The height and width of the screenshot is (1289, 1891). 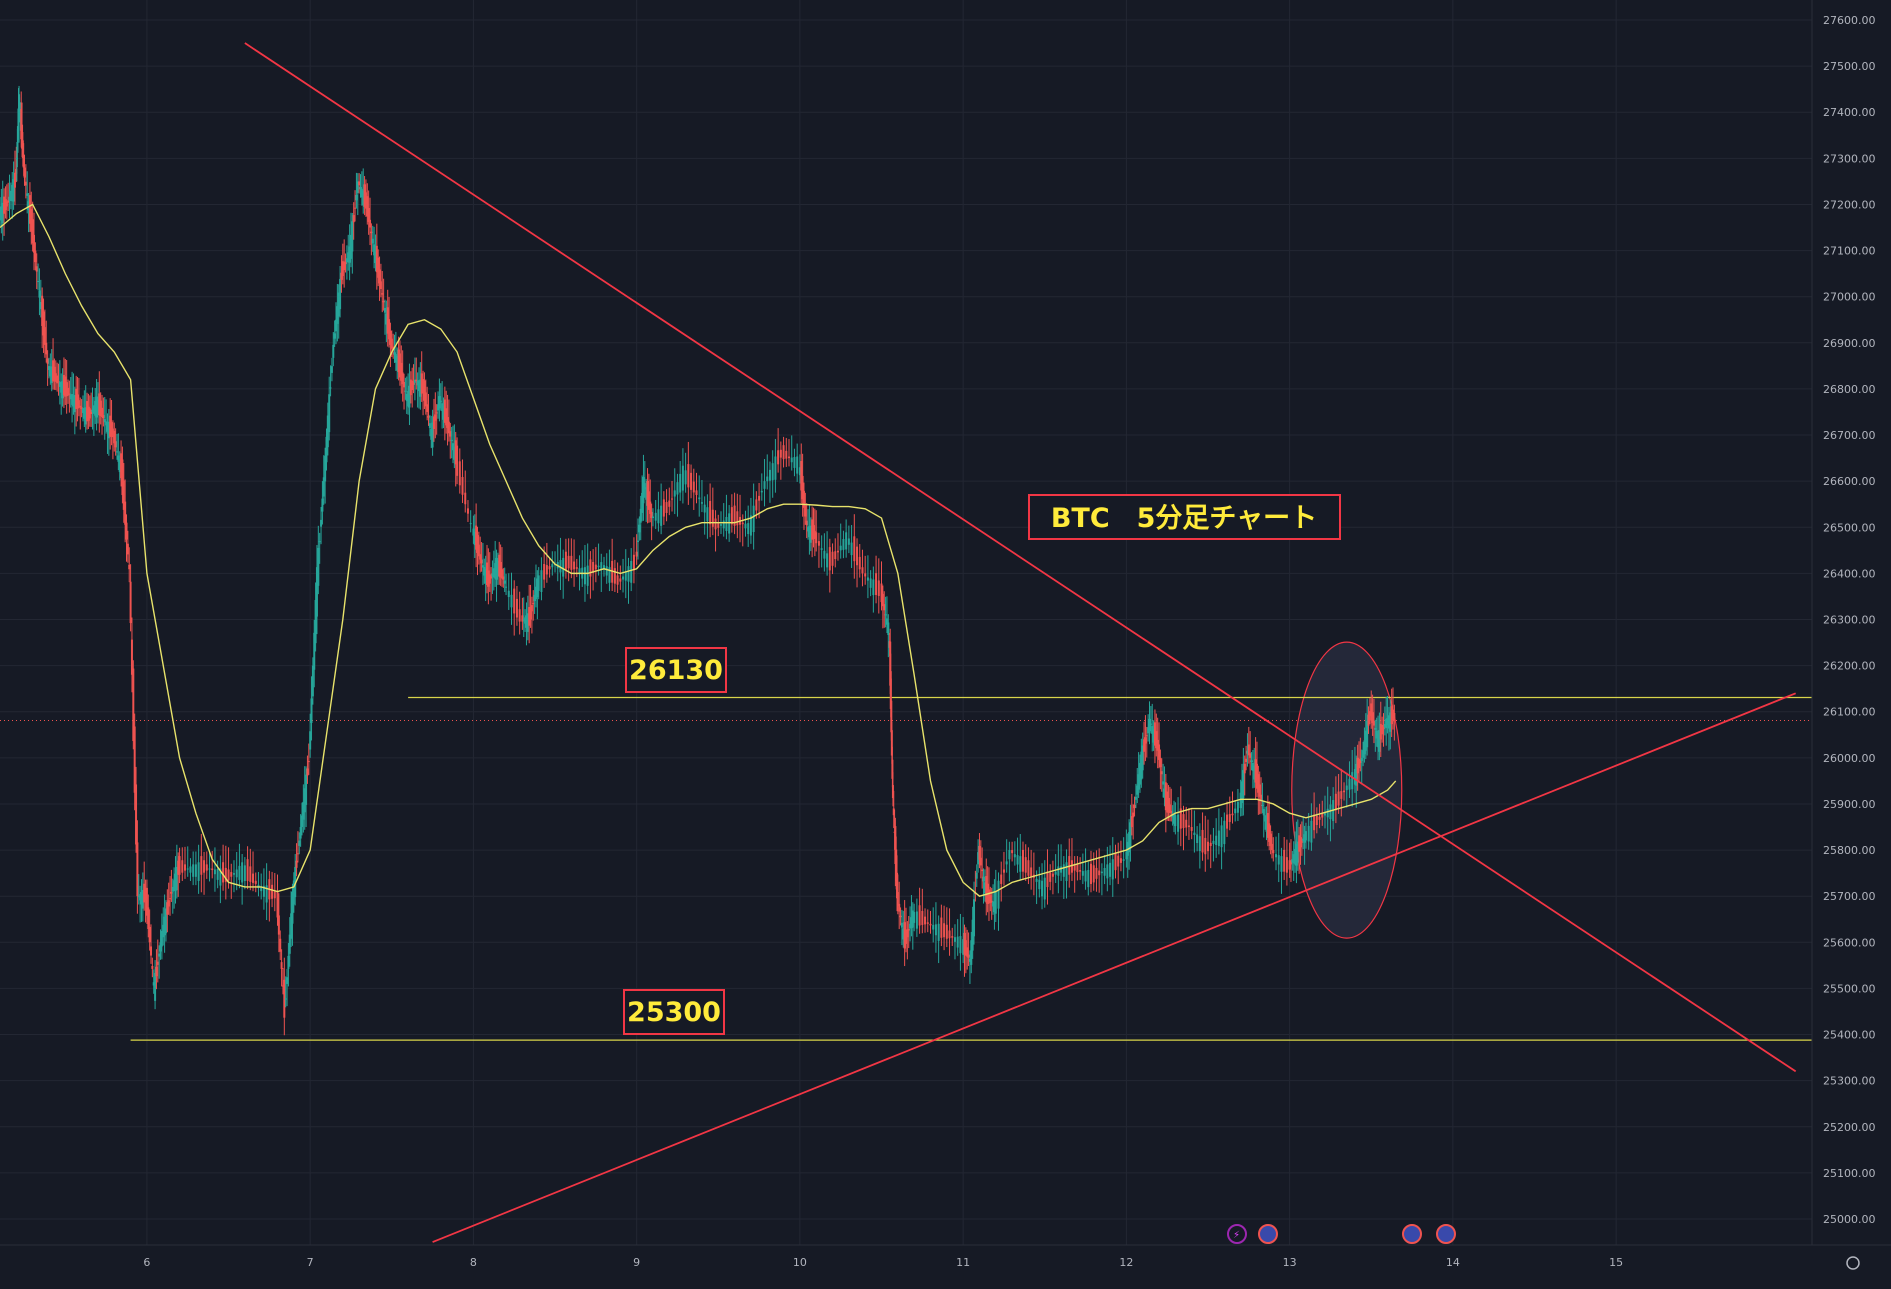 What do you see at coordinates (1849, 758) in the screenshot?
I see `price-tick-label: 26000.00` at bounding box center [1849, 758].